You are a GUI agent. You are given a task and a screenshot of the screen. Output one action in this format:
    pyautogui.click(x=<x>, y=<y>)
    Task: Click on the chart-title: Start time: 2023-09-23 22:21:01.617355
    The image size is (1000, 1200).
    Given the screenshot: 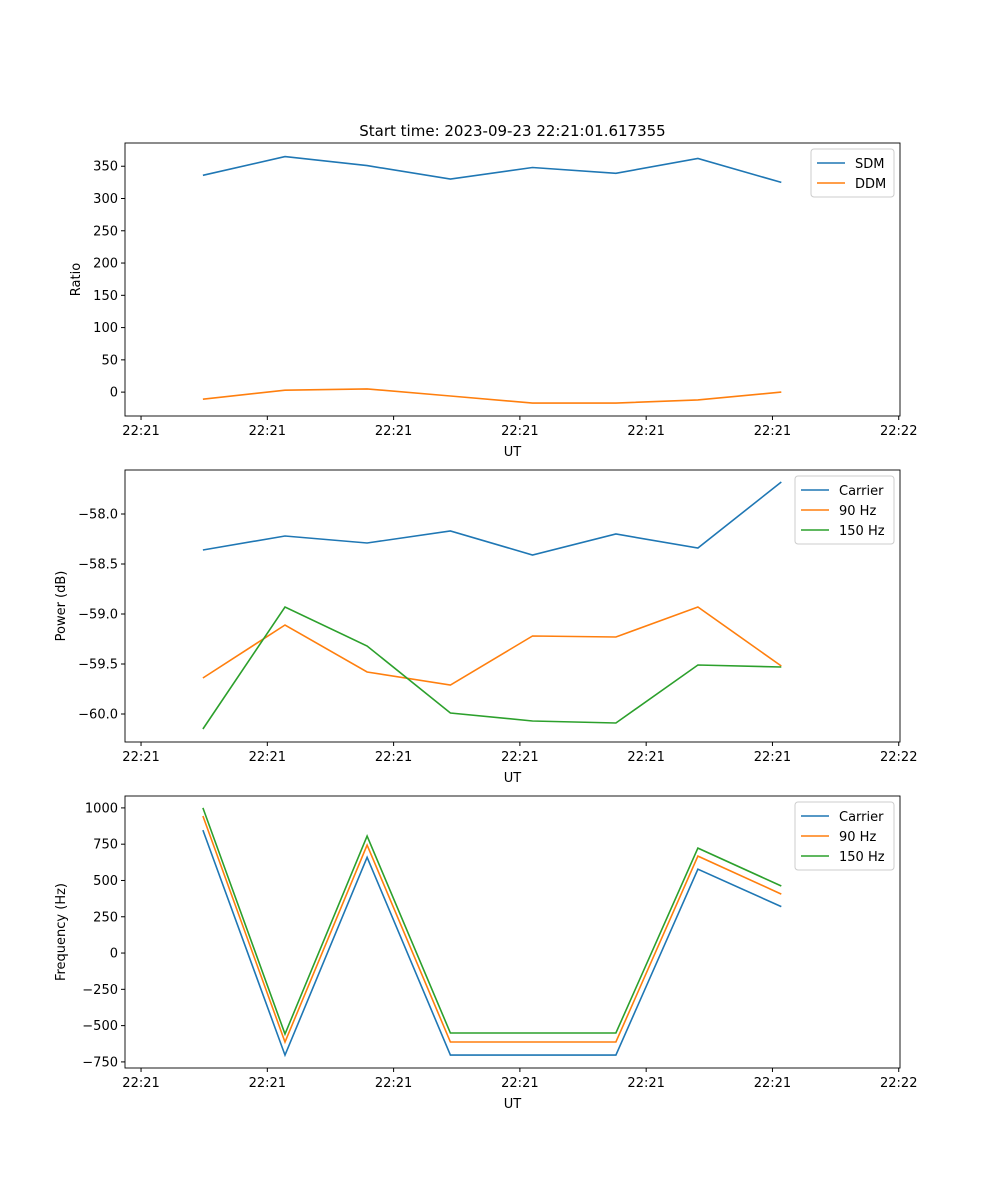 What is the action you would take?
    pyautogui.click(x=512, y=131)
    